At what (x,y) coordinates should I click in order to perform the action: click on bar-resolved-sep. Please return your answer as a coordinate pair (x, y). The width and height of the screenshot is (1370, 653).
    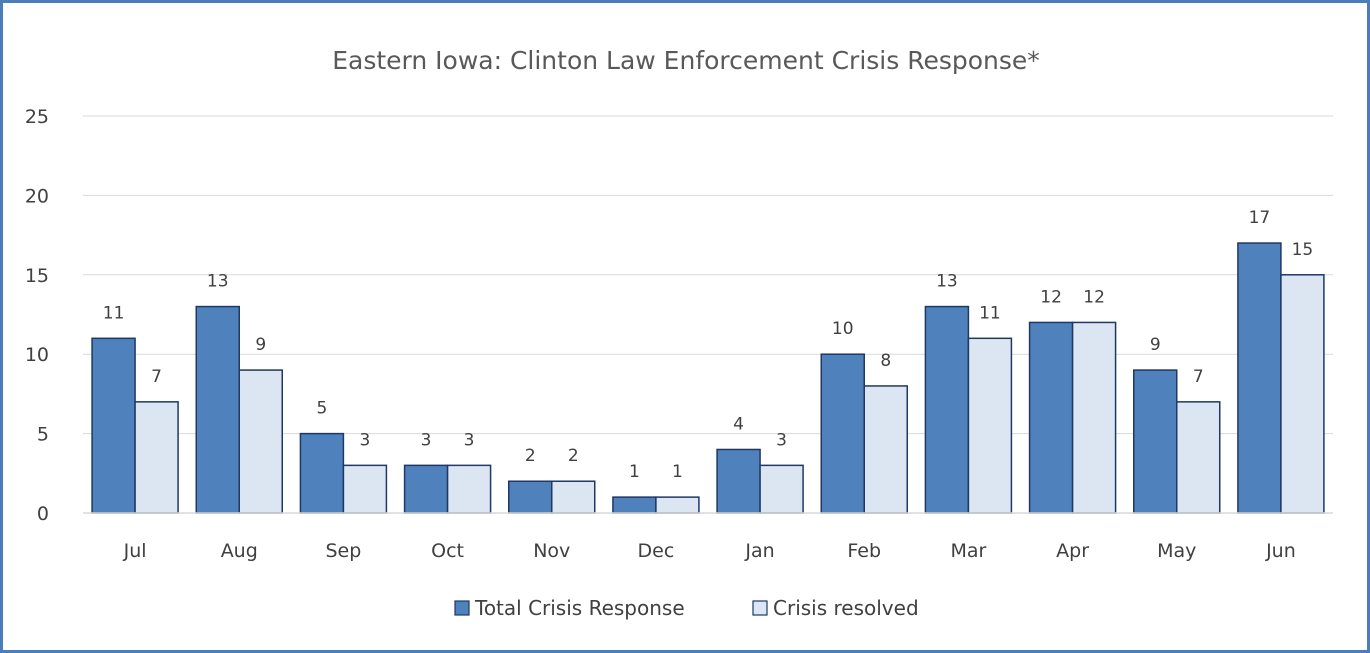
    Looking at the image, I should click on (365, 489).